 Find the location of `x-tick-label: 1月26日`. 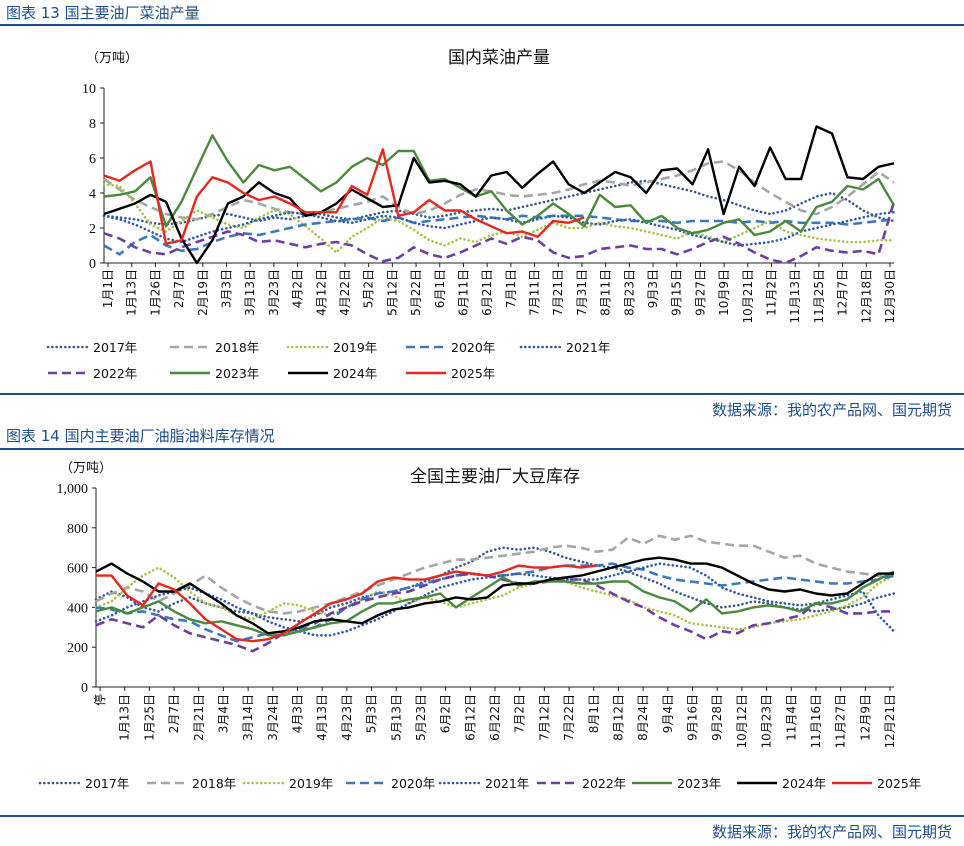

x-tick-label: 1月26日 is located at coordinates (155, 292).